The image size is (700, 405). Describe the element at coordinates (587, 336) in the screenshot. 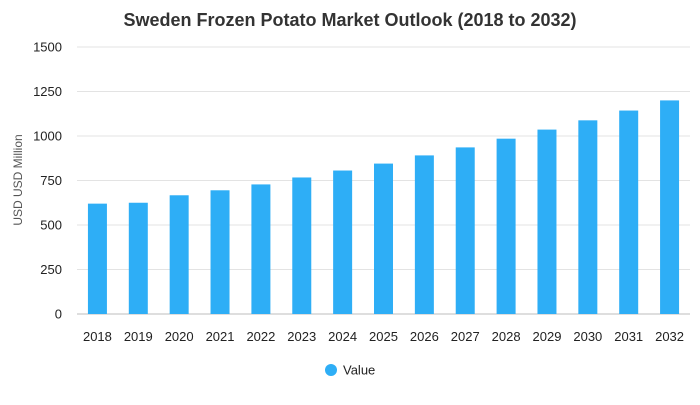

I see `x-tick-label: 2030` at that location.